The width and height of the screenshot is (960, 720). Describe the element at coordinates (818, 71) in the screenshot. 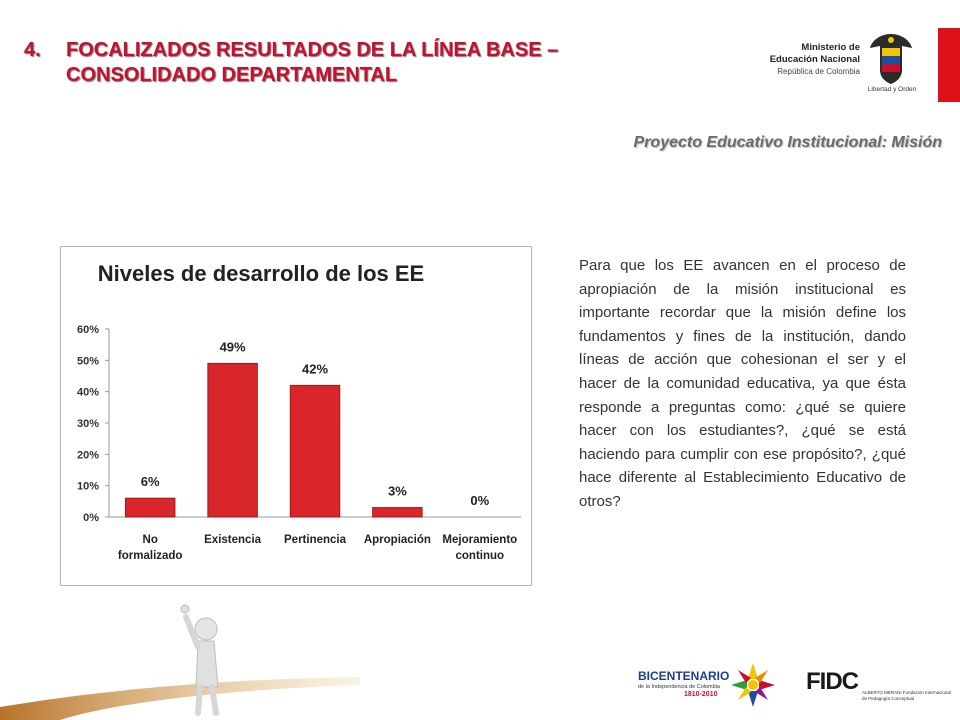

I see `ministry-line-3: República de Colombia` at that location.